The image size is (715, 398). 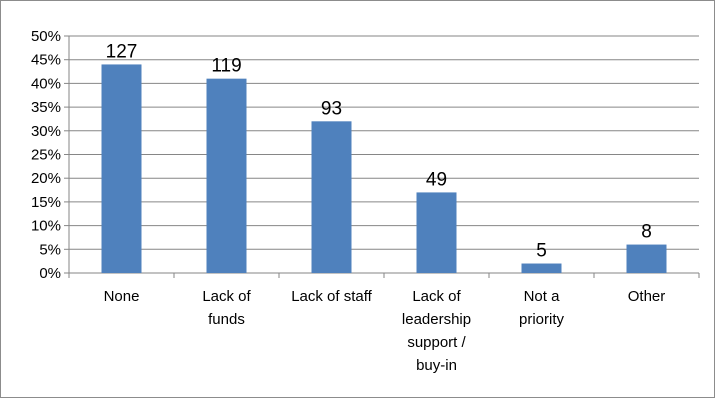 What do you see at coordinates (226, 308) in the screenshot?
I see `category-label: Lack of funds` at bounding box center [226, 308].